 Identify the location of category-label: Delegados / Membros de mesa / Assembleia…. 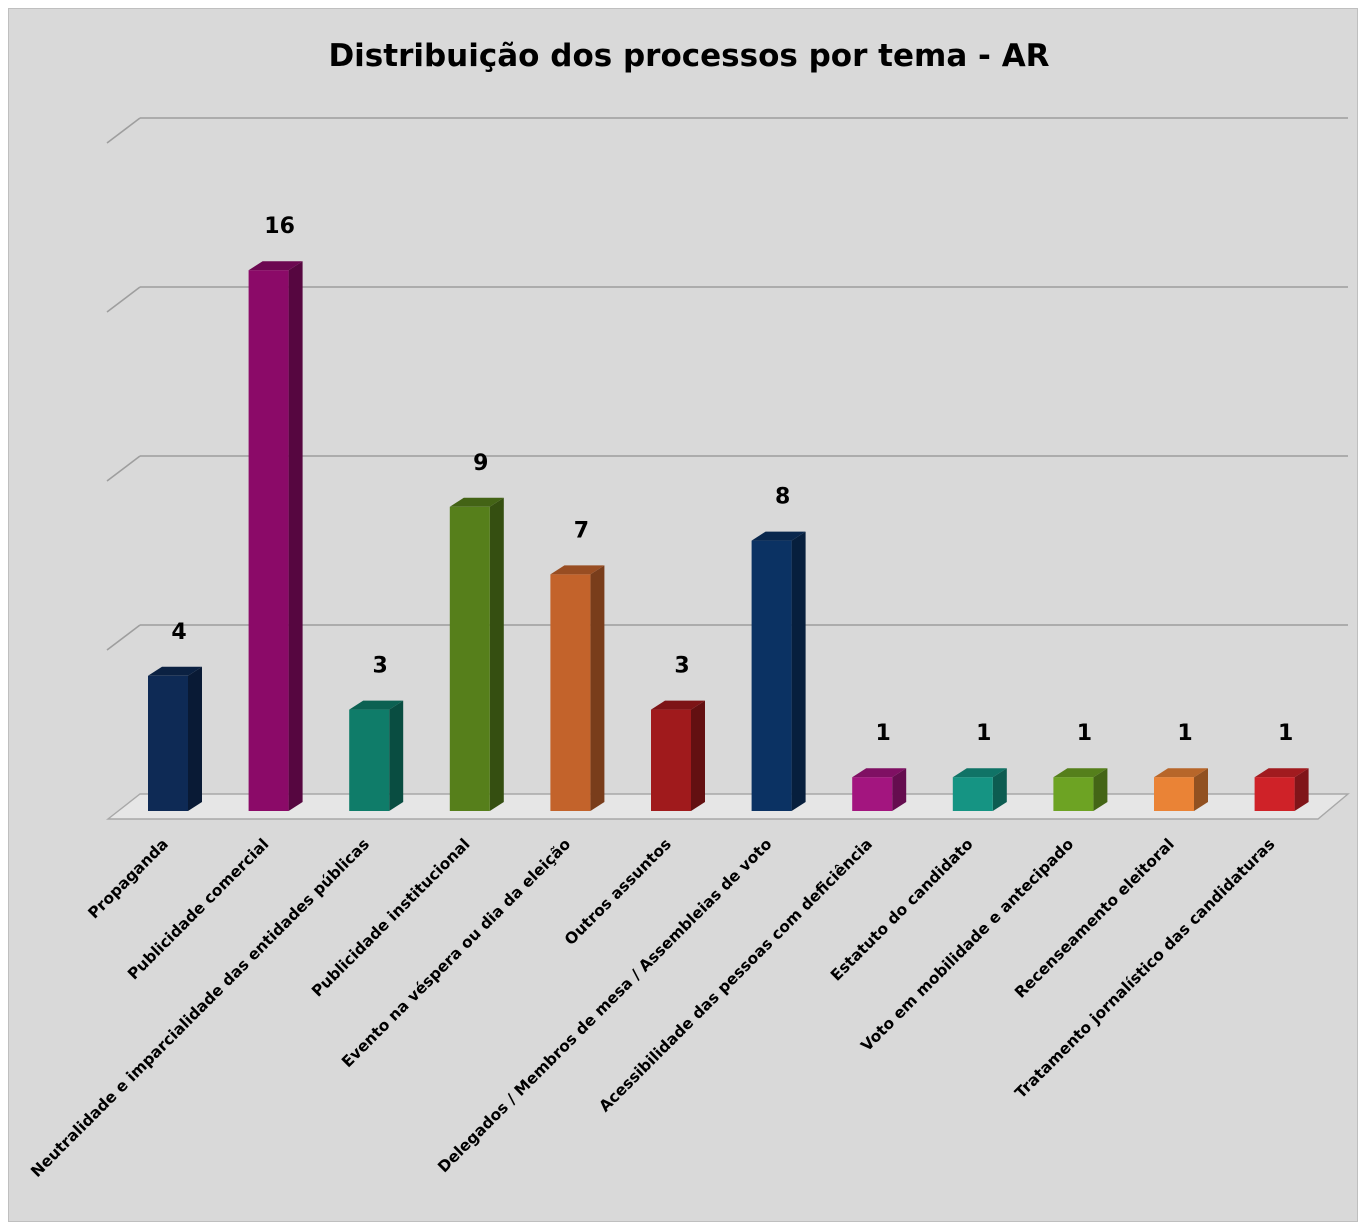
(604, 1005).